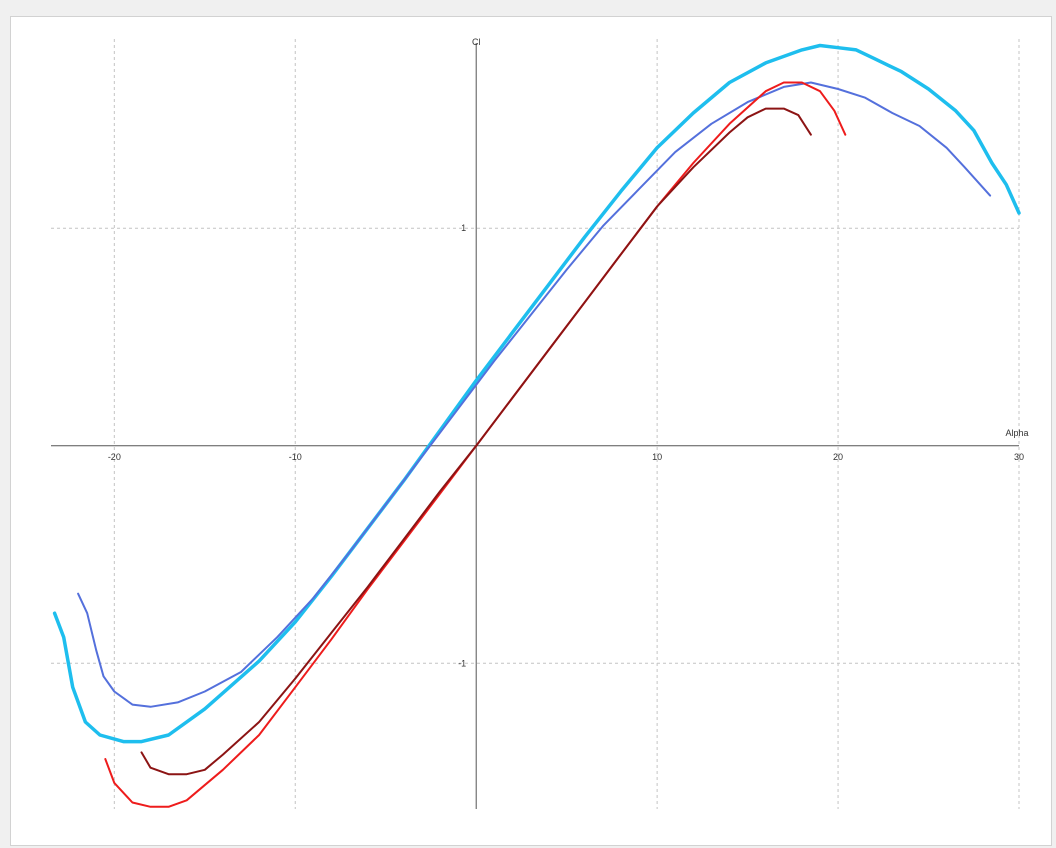  I want to click on y-tick-label: -1, so click(462, 663).